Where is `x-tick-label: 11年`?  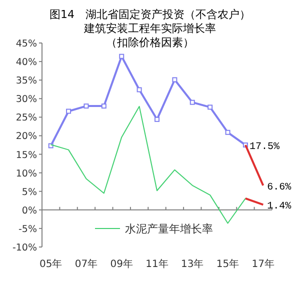 x-tick-label: 11年 is located at coordinates (157, 264).